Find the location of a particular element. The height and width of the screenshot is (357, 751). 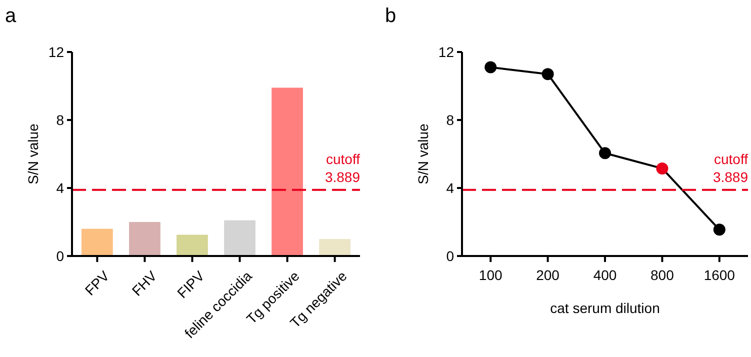

x-tick-label: 100 is located at coordinates (490, 275).